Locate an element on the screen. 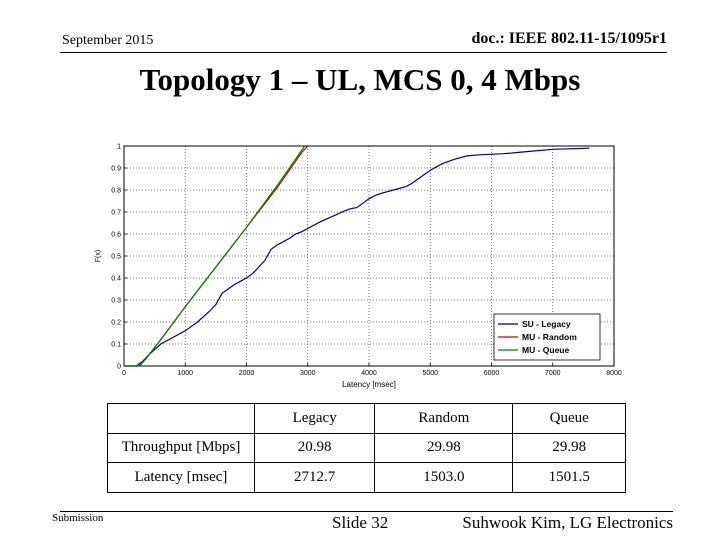 This screenshot has height=540, width=720. x-tick-label: 0 is located at coordinates (124, 373).